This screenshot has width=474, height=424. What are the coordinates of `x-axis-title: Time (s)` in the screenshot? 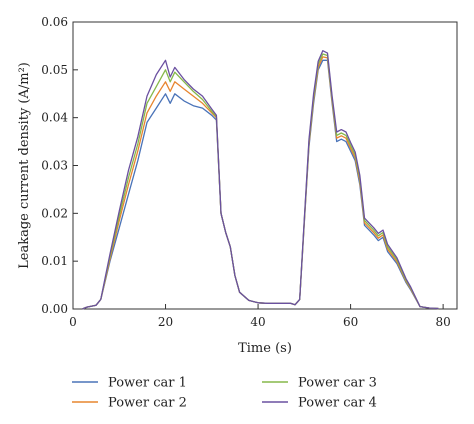 It's located at (265, 348).